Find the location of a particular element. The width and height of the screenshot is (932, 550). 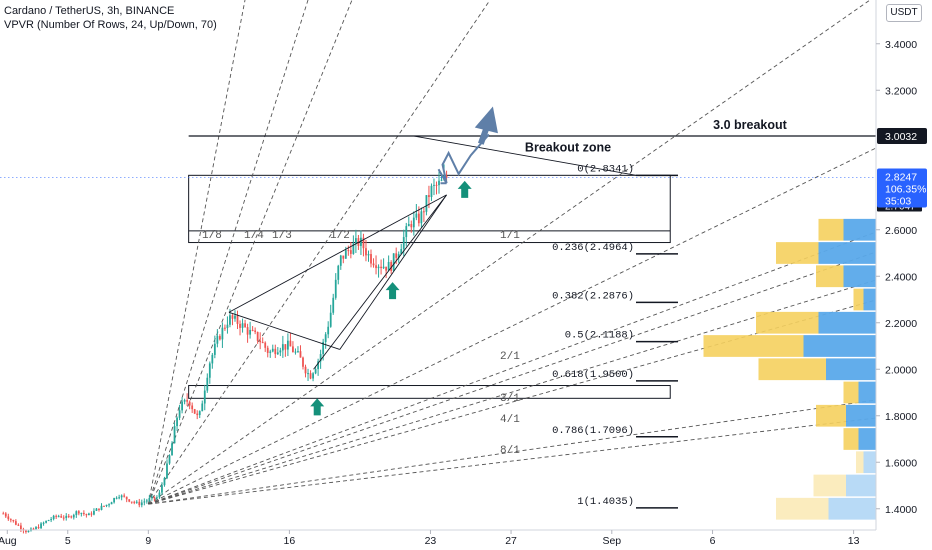

gann-fan-label: 4/1 is located at coordinates (510, 420).